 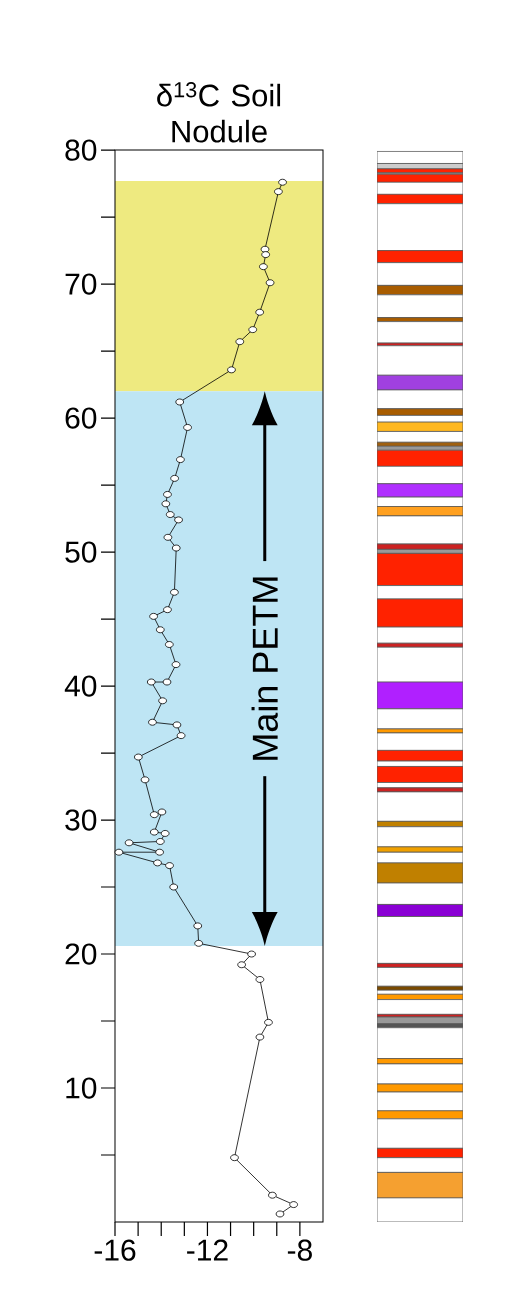 What do you see at coordinates (81, 954) in the screenshot?
I see `y-tick-label: 20` at bounding box center [81, 954].